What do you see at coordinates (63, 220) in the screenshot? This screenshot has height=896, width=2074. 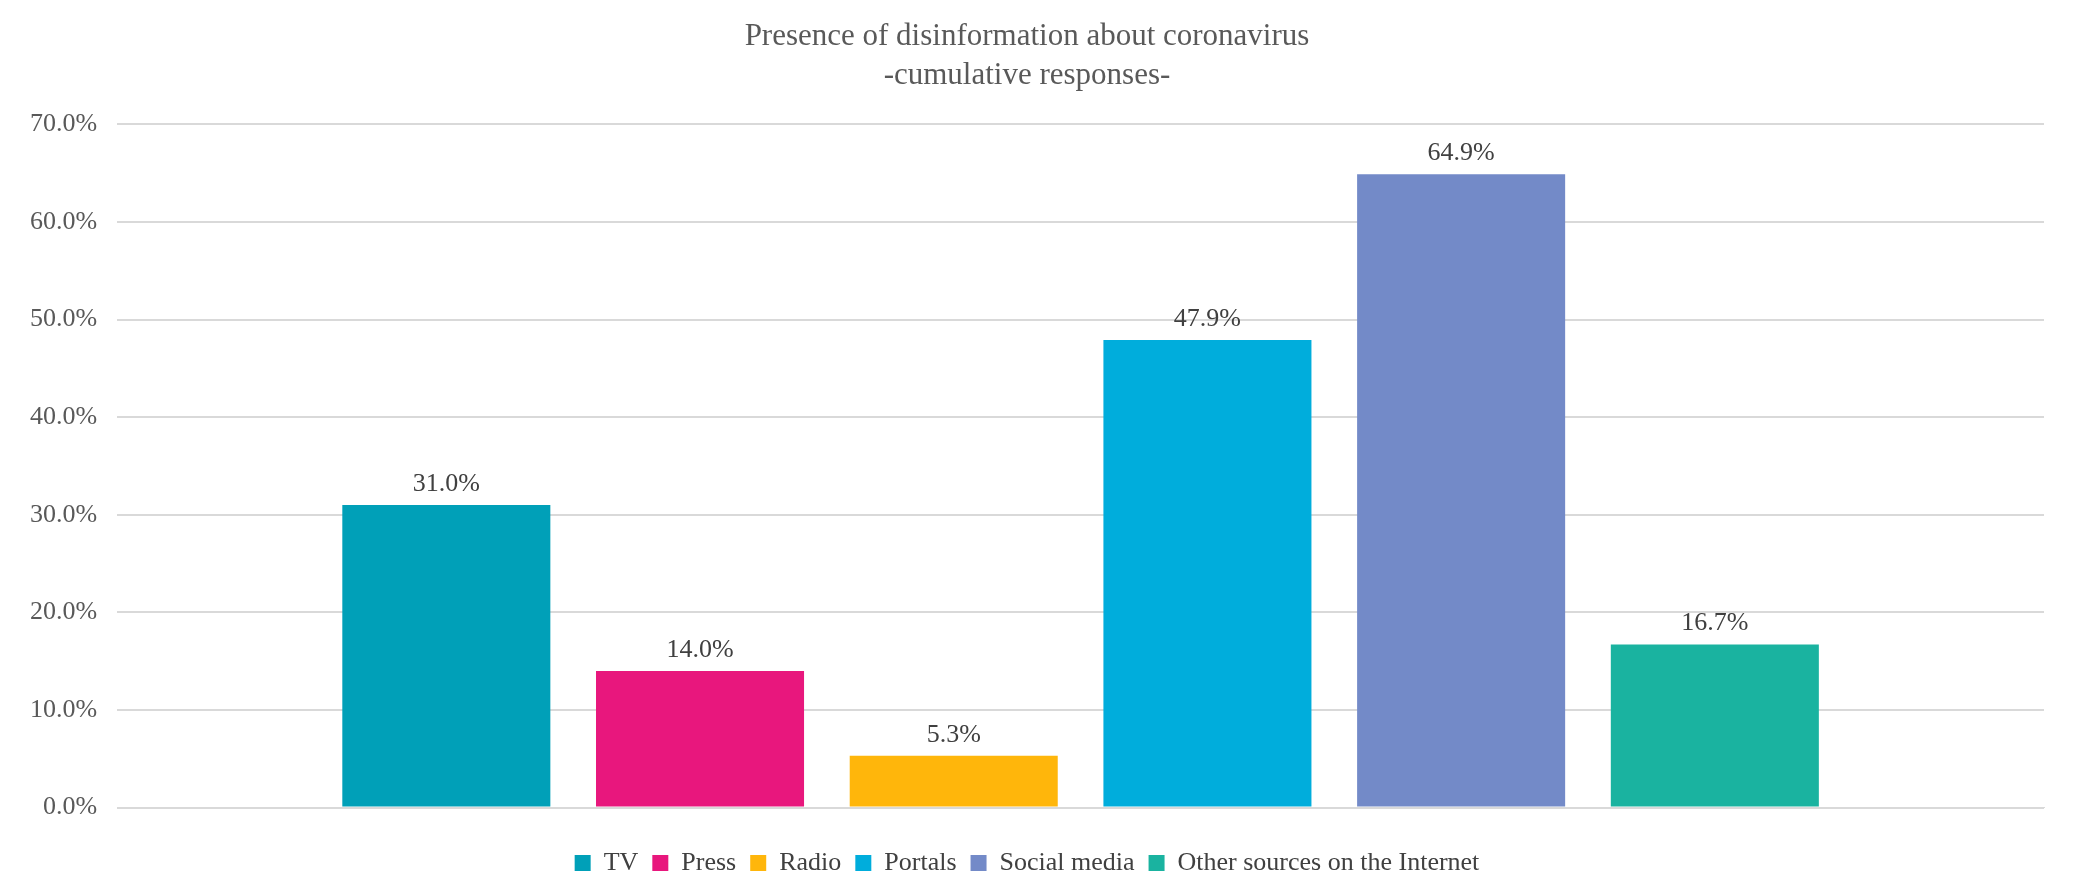 I see `y-tick-label: 60.0%` at bounding box center [63, 220].